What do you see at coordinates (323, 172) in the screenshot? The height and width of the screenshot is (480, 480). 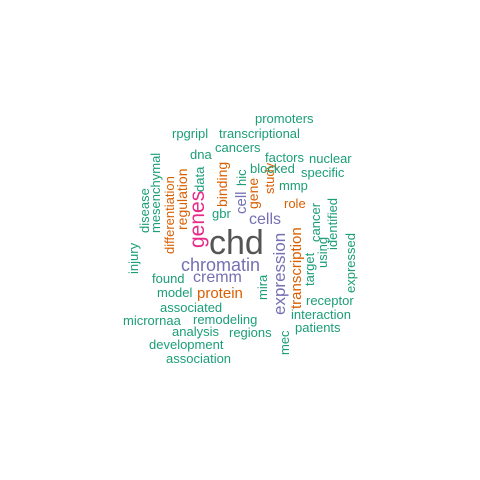 I see `word-specific: specific` at bounding box center [323, 172].